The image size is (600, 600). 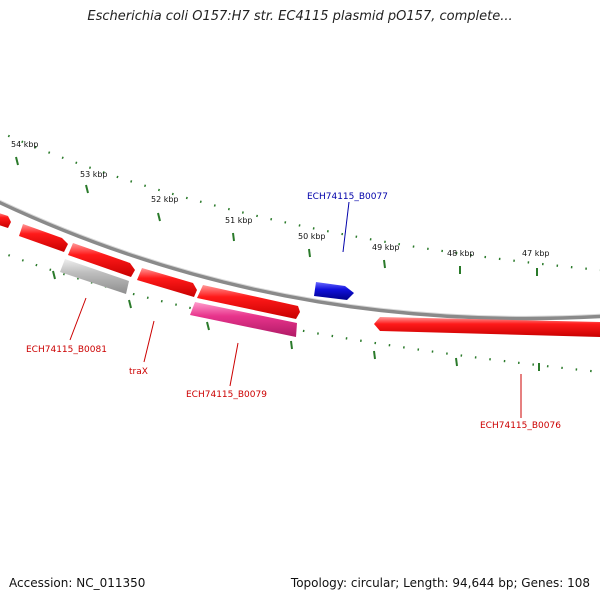 I want to click on kbp-label: 50 kbp, so click(x=312, y=236).